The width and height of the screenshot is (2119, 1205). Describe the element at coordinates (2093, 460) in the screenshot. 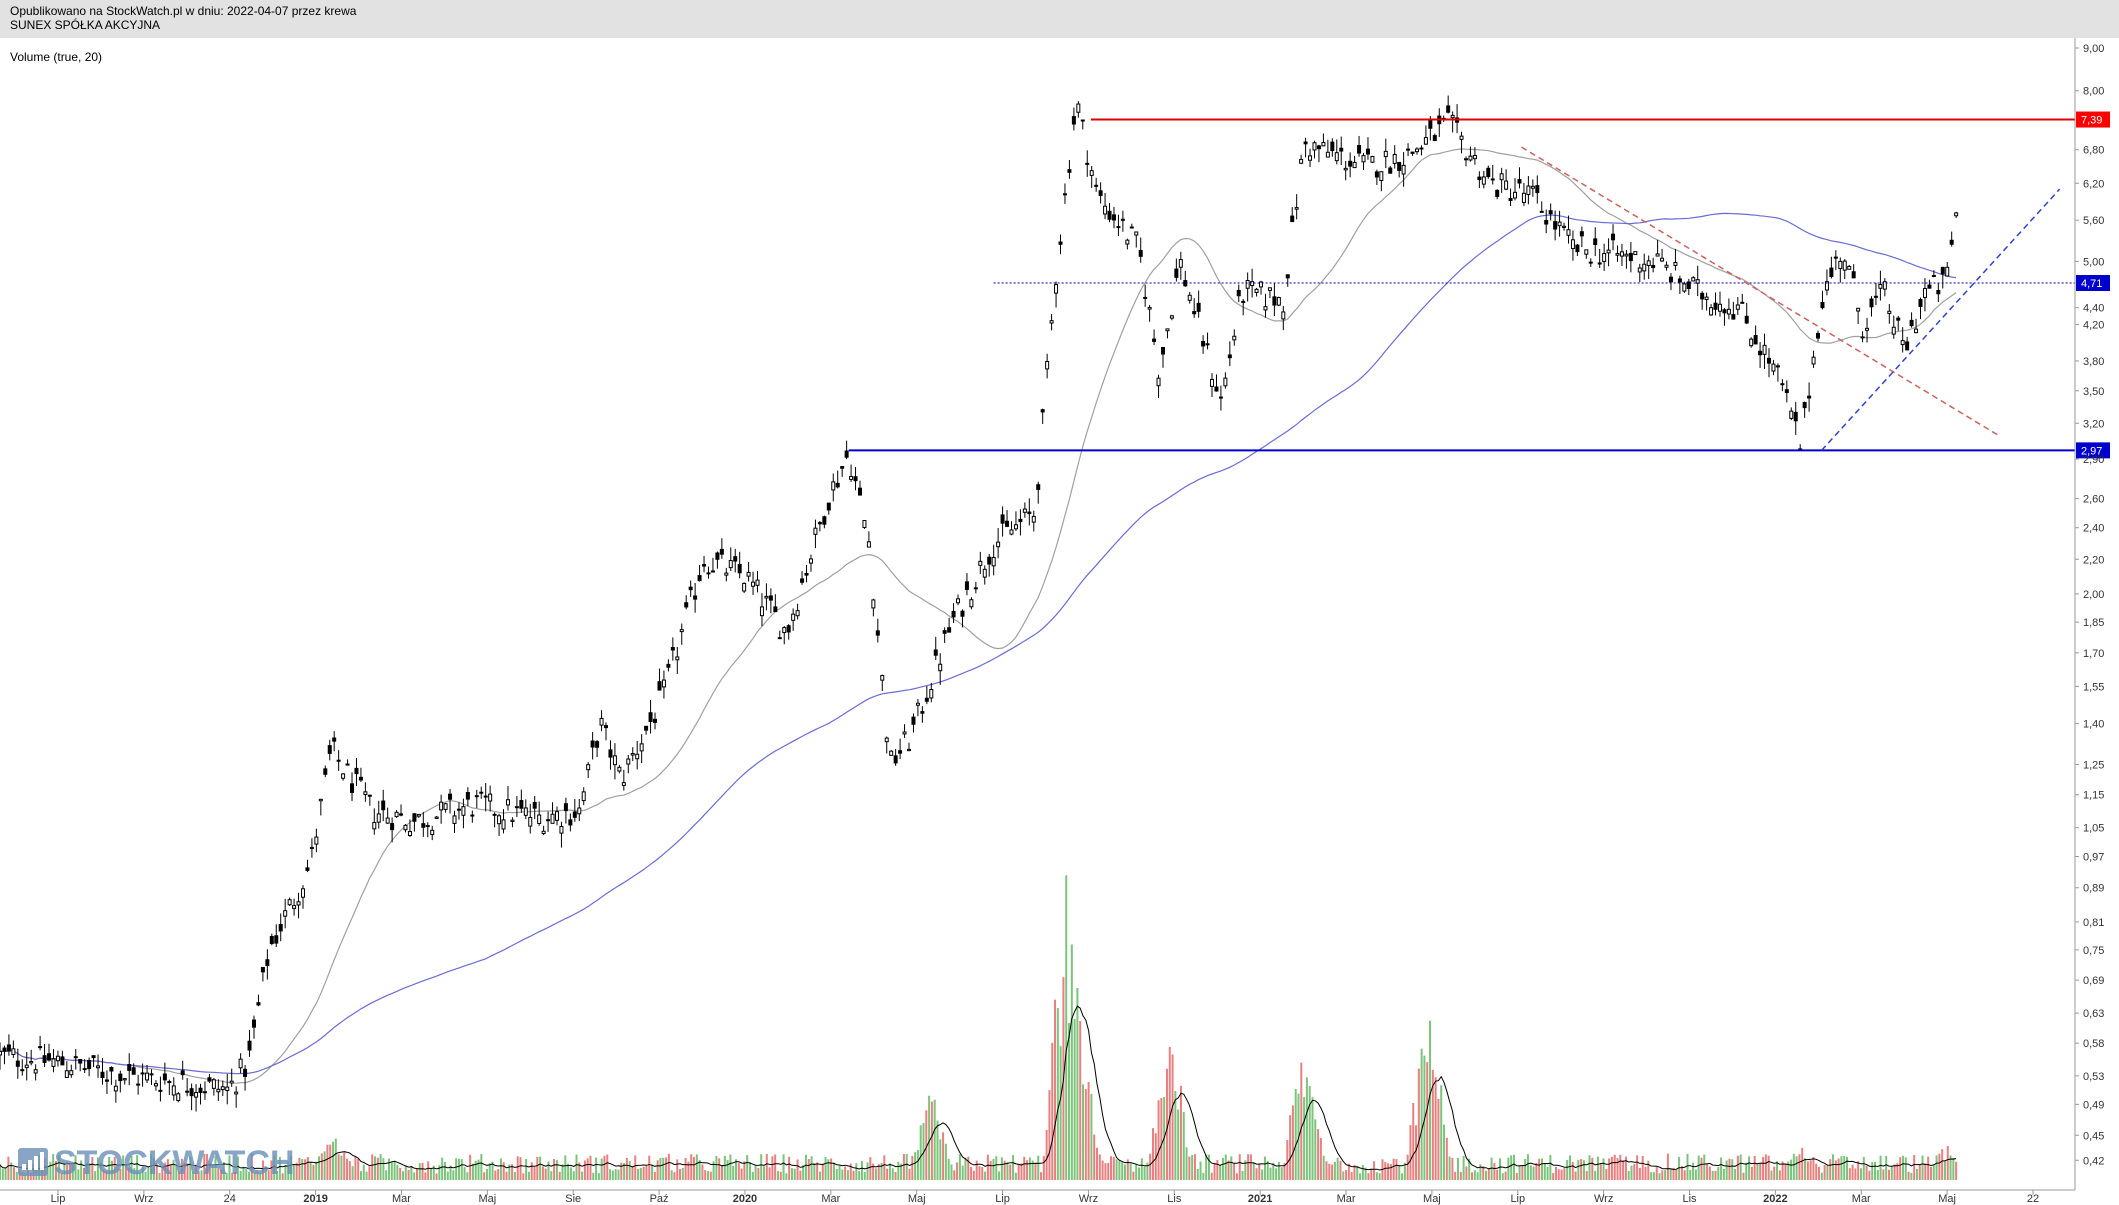

I see `y-tick-label: 2,90` at that location.